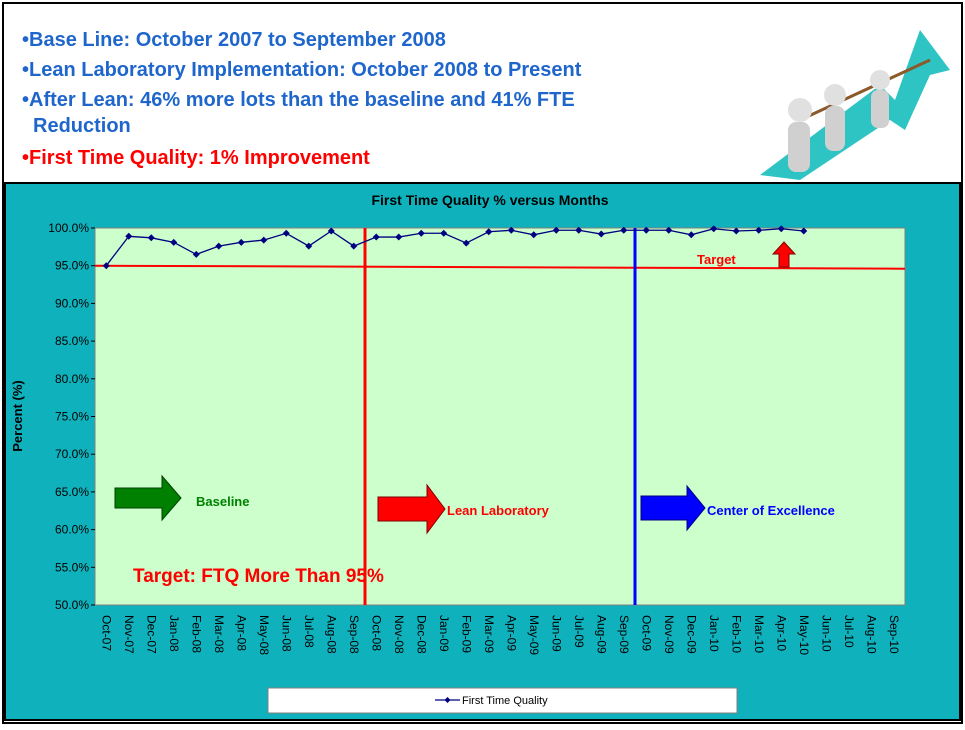 The image size is (965, 730). What do you see at coordinates (72, 492) in the screenshot?
I see `y-tick-label: 65.0%` at bounding box center [72, 492].